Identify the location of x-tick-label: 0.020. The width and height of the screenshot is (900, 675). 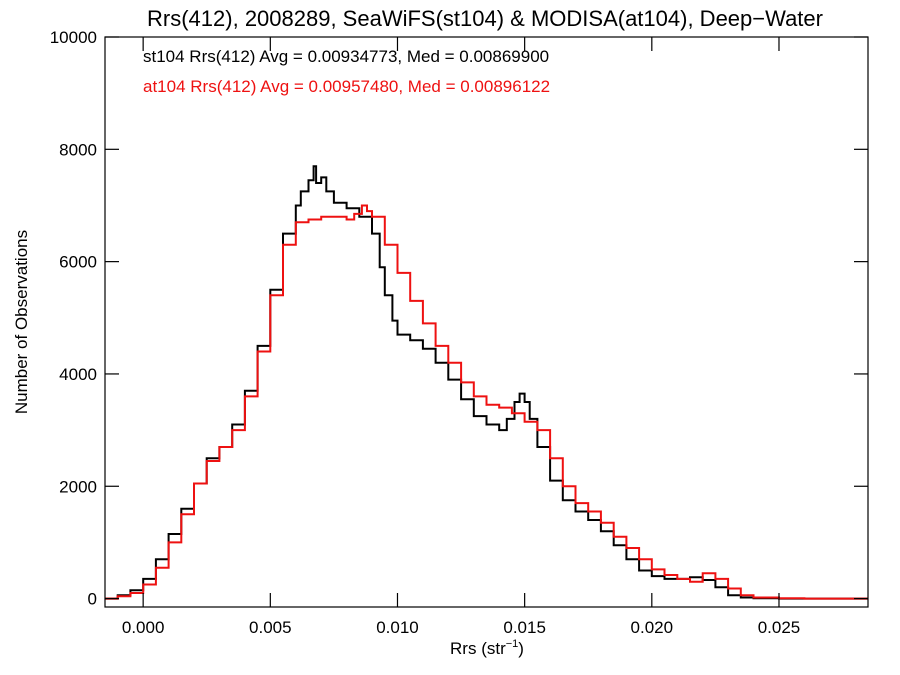
(652, 627).